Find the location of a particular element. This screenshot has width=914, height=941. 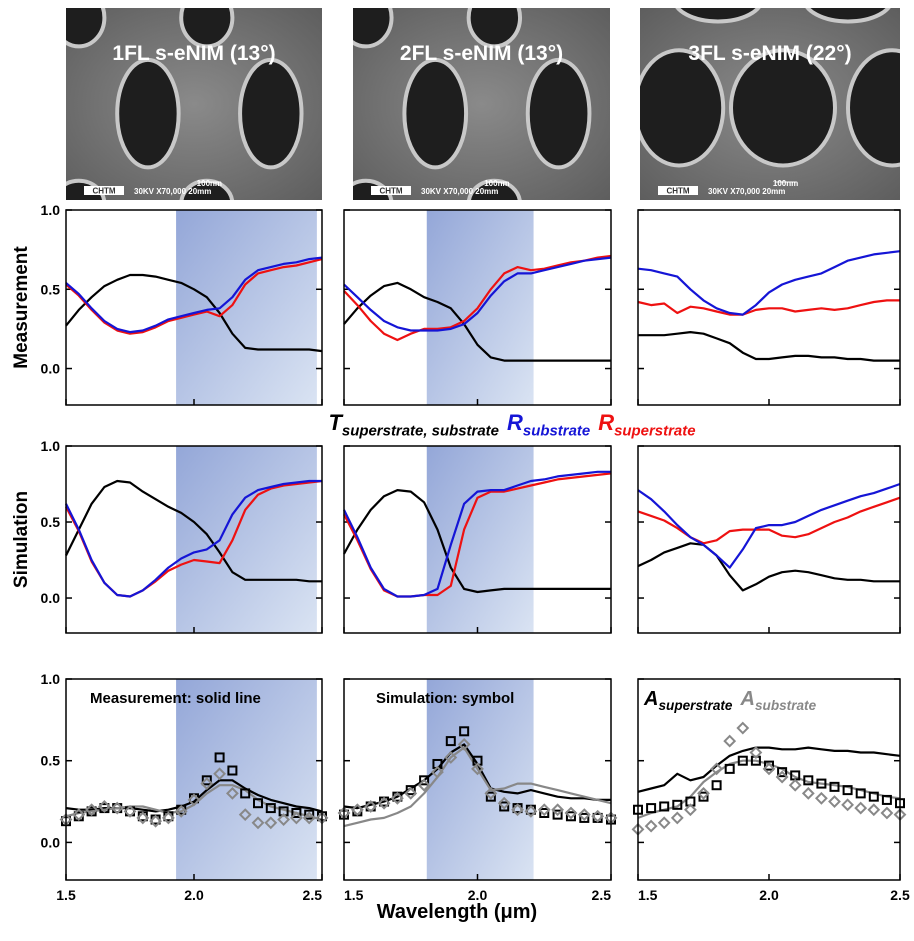

y-axis-label: Simulation is located at coordinates (21, 539).